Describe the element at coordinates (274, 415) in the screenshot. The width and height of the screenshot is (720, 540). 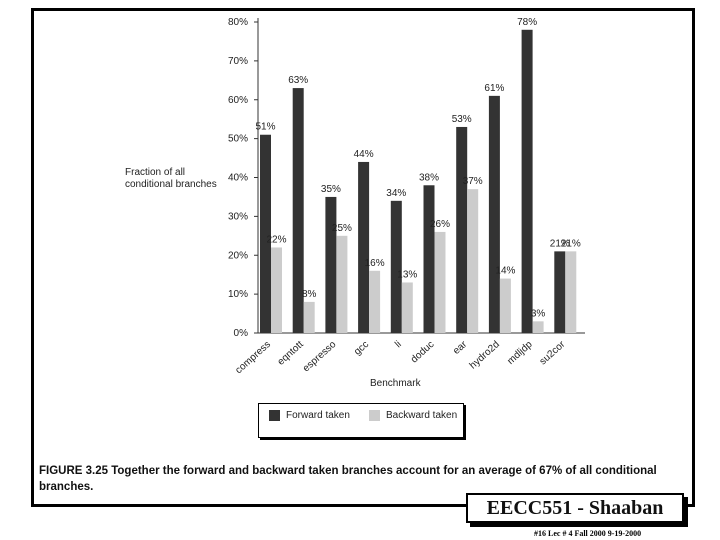
I see `legend-swatch-forward` at that location.